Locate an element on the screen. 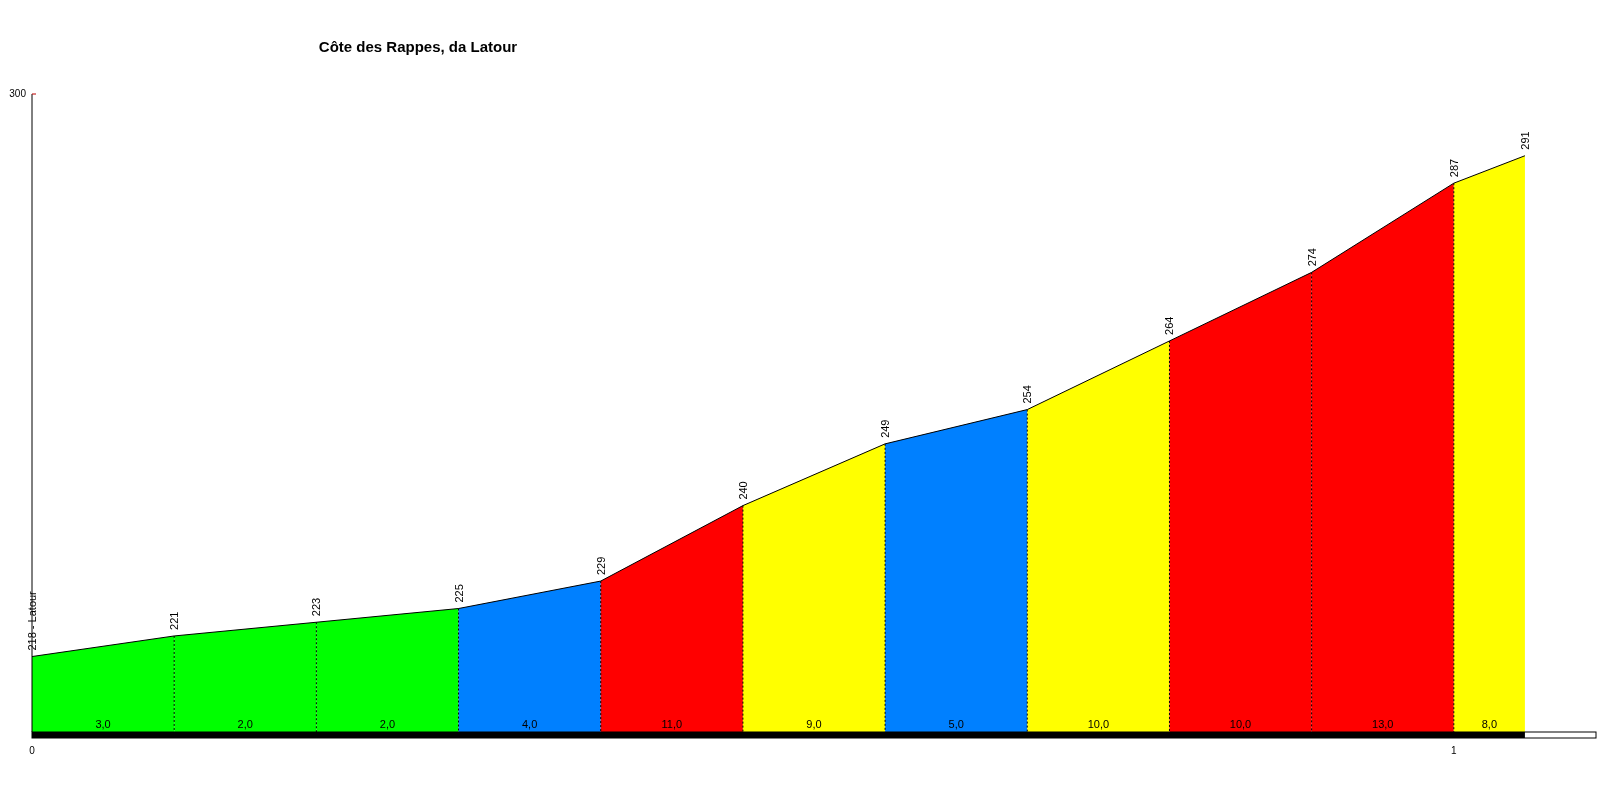 The image size is (1600, 800). annotation: 11,0 is located at coordinates (672, 724).